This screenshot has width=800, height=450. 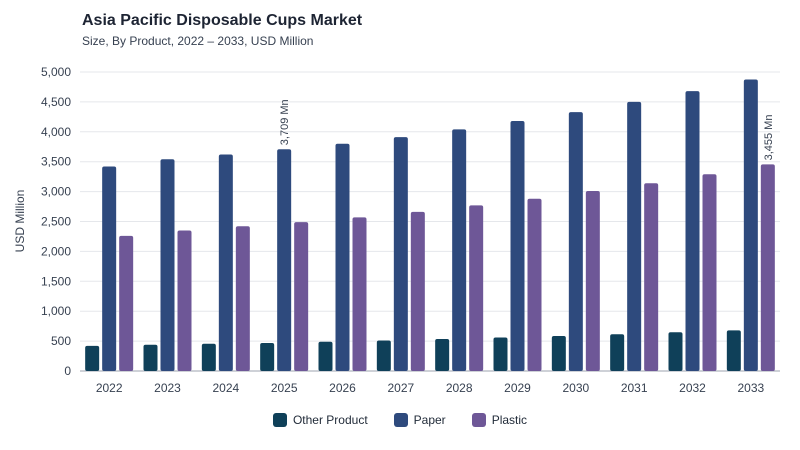 What do you see at coordinates (56, 162) in the screenshot?
I see `y-tick-label: 3,500` at bounding box center [56, 162].